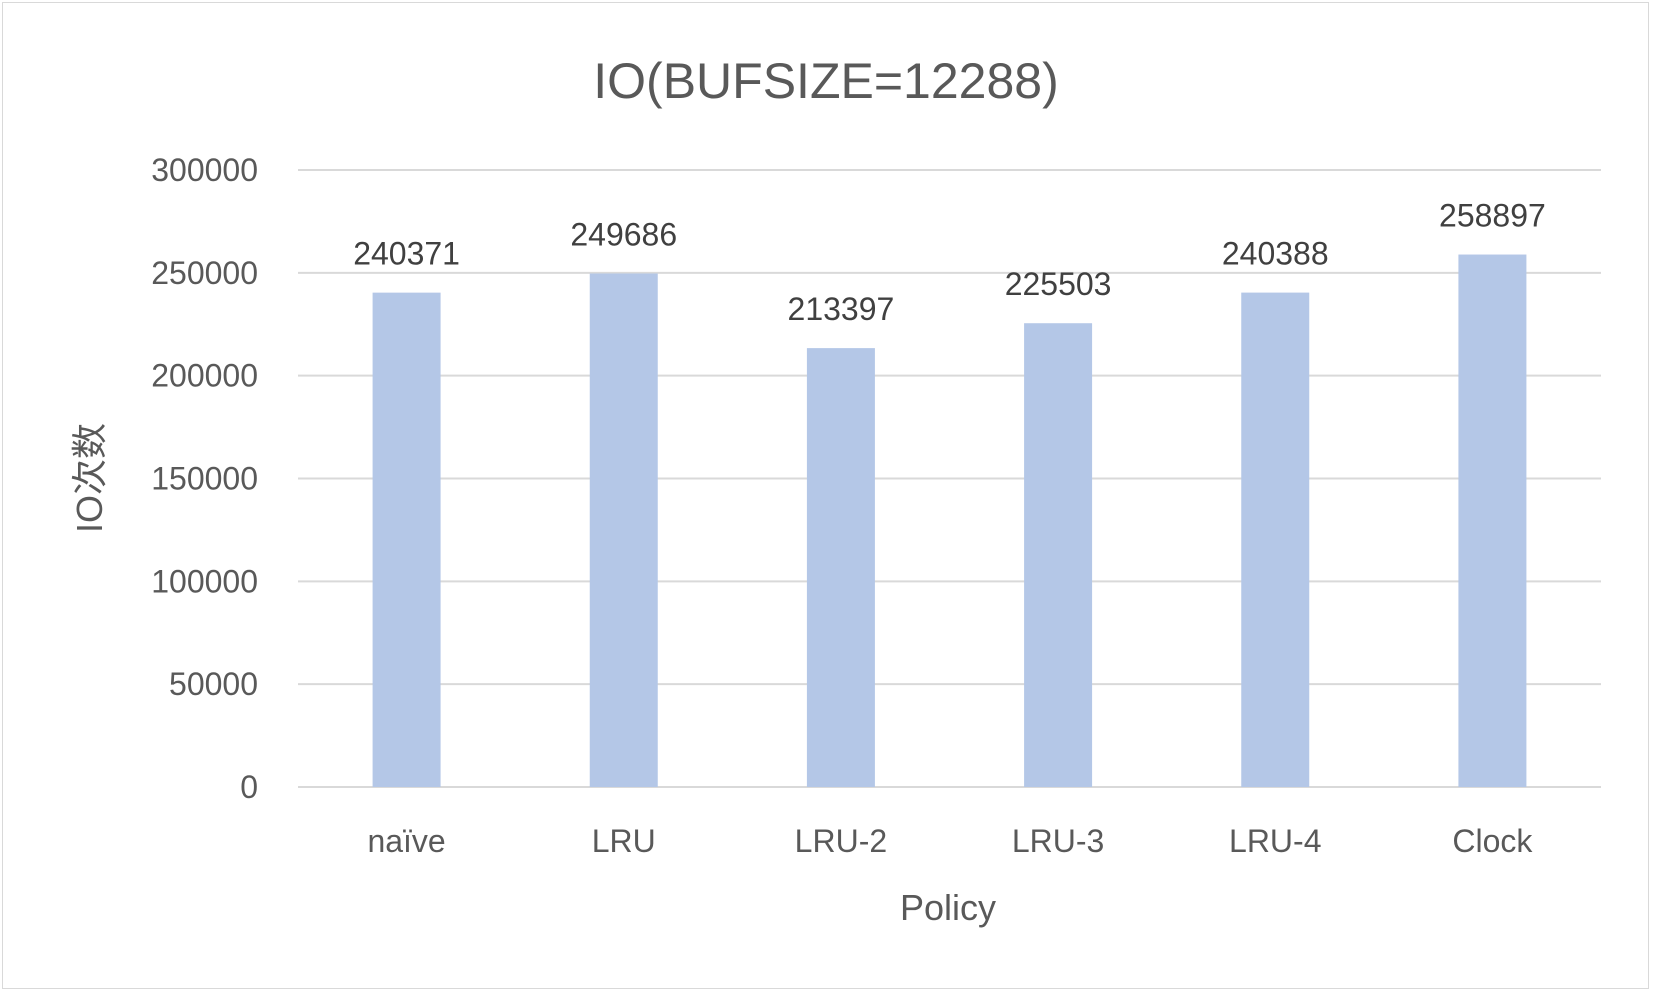 Image resolution: width=1653 pixels, height=993 pixels. I want to click on data-label: 240388, so click(1275, 254).